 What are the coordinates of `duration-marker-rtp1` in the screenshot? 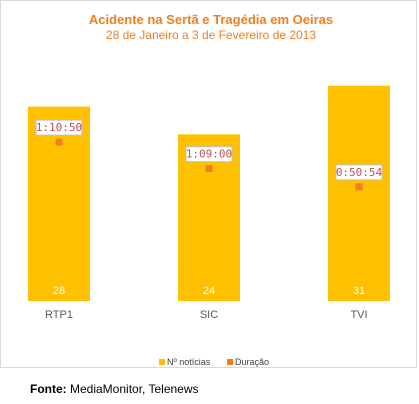 It's located at (59, 142).